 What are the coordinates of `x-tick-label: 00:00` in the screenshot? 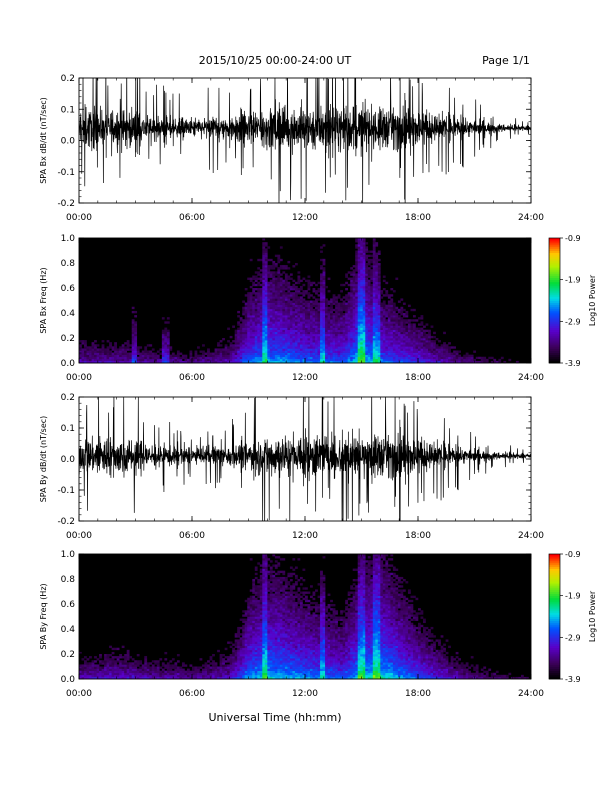 It's located at (79, 536).